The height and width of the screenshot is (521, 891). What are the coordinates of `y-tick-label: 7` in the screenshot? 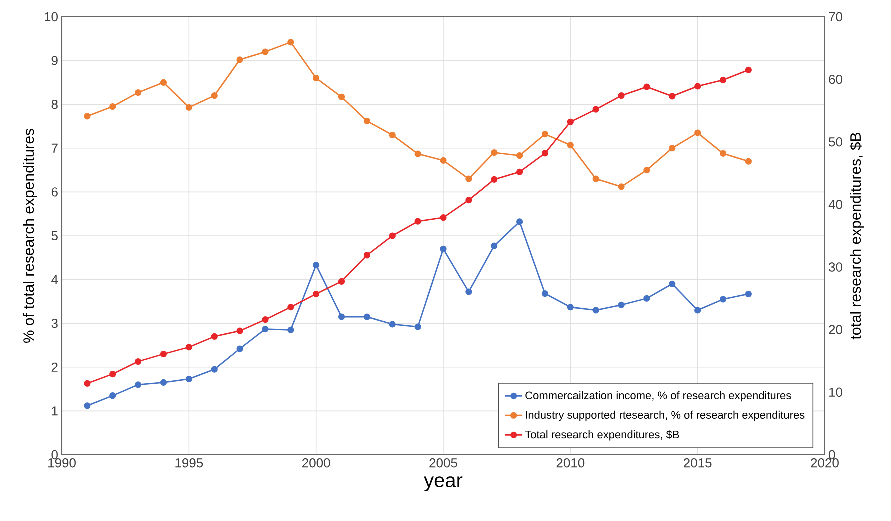 It's located at (55, 148).